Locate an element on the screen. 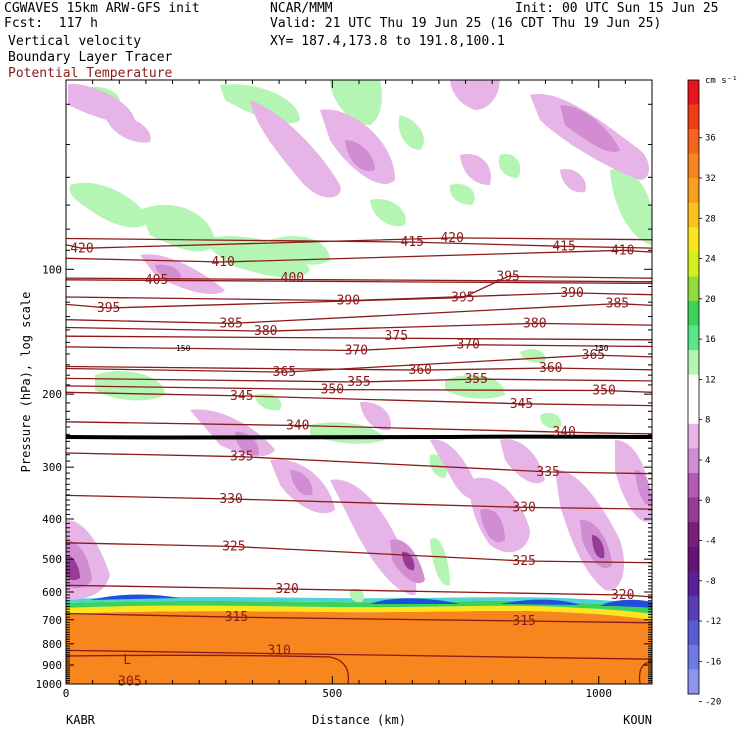 This screenshot has height=740, width=740. boundary-layer-tracer-green is located at coordinates (359, 607).